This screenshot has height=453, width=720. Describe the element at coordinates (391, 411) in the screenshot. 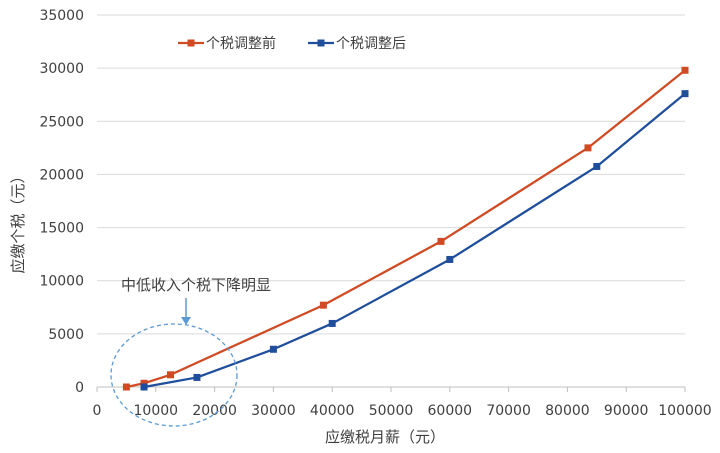

I see `x-tick-label: 50000` at that location.